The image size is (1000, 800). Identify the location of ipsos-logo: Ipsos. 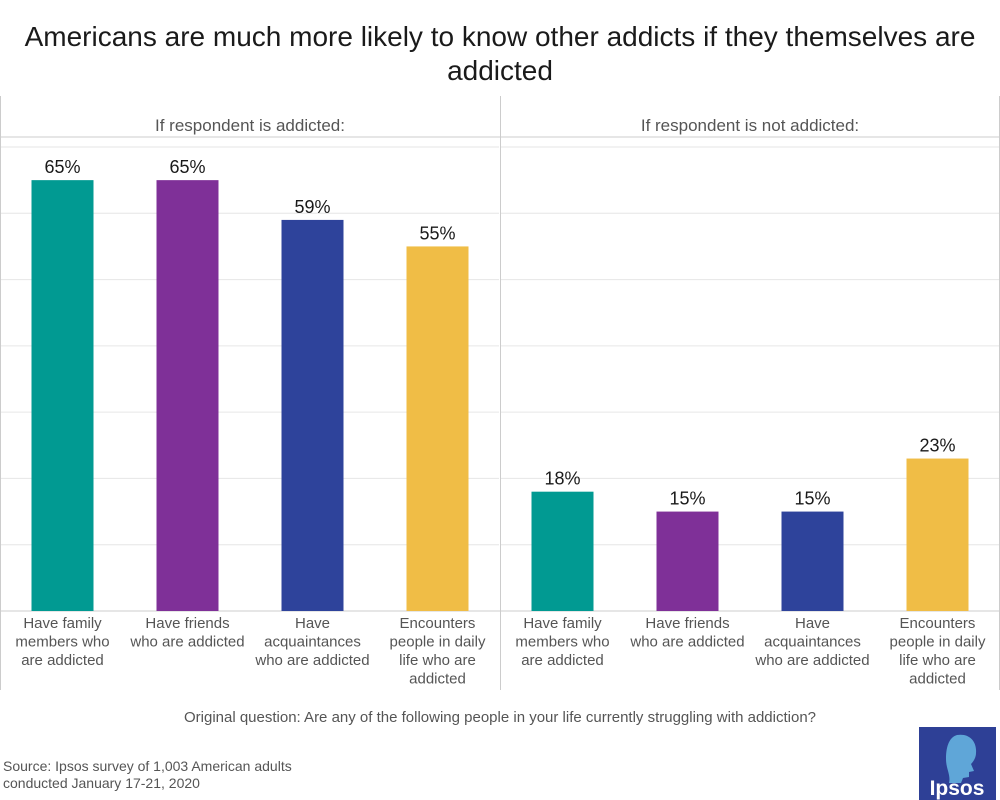
(957, 763).